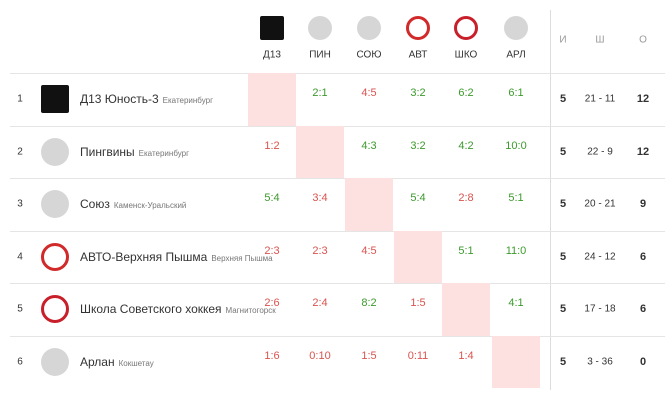 The image size is (670, 402). What do you see at coordinates (466, 145) in the screenshot?
I see `score: 4:2` at bounding box center [466, 145].